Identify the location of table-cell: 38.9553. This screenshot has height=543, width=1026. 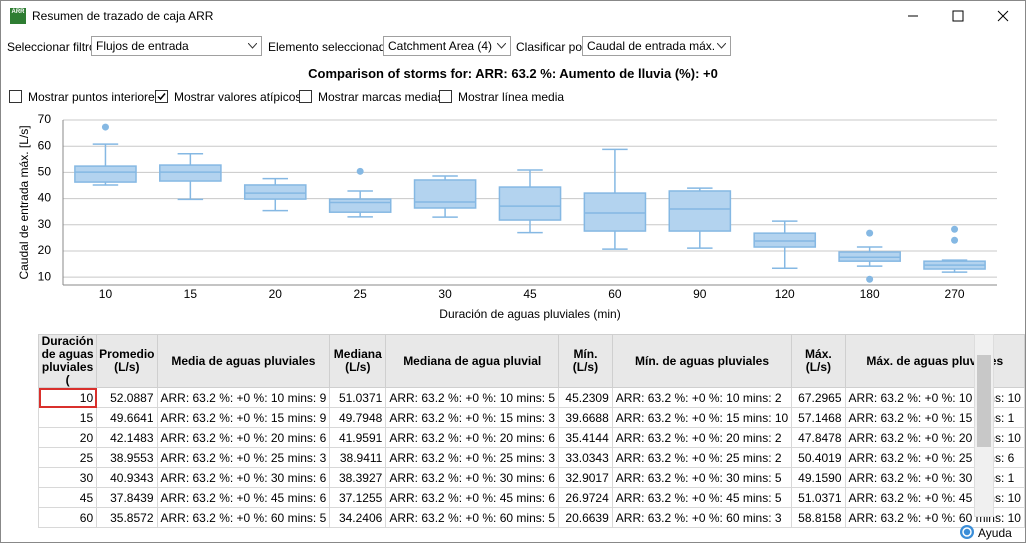
(127, 457).